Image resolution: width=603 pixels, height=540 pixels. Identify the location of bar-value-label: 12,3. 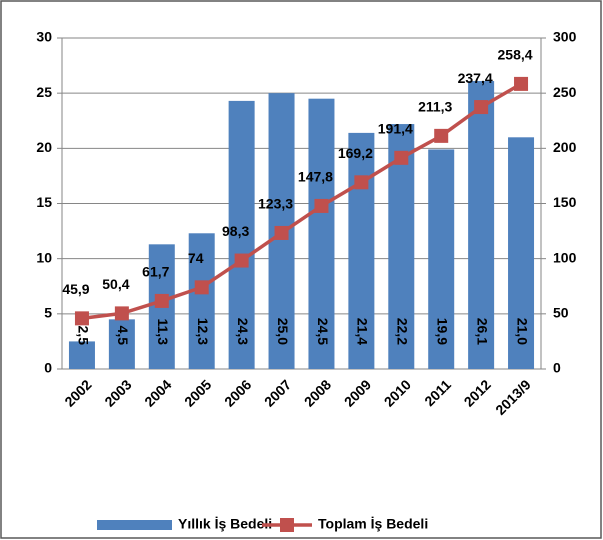
(203, 331).